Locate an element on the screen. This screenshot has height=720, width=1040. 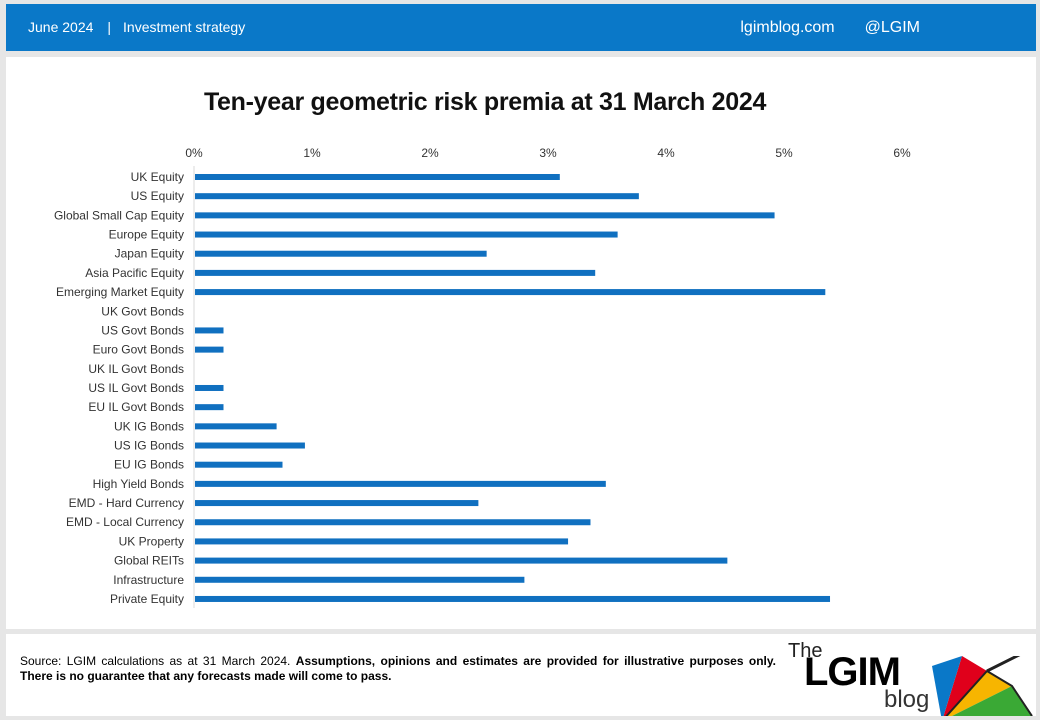
category-label: EMD - Local Currency is located at coordinates (125, 522).